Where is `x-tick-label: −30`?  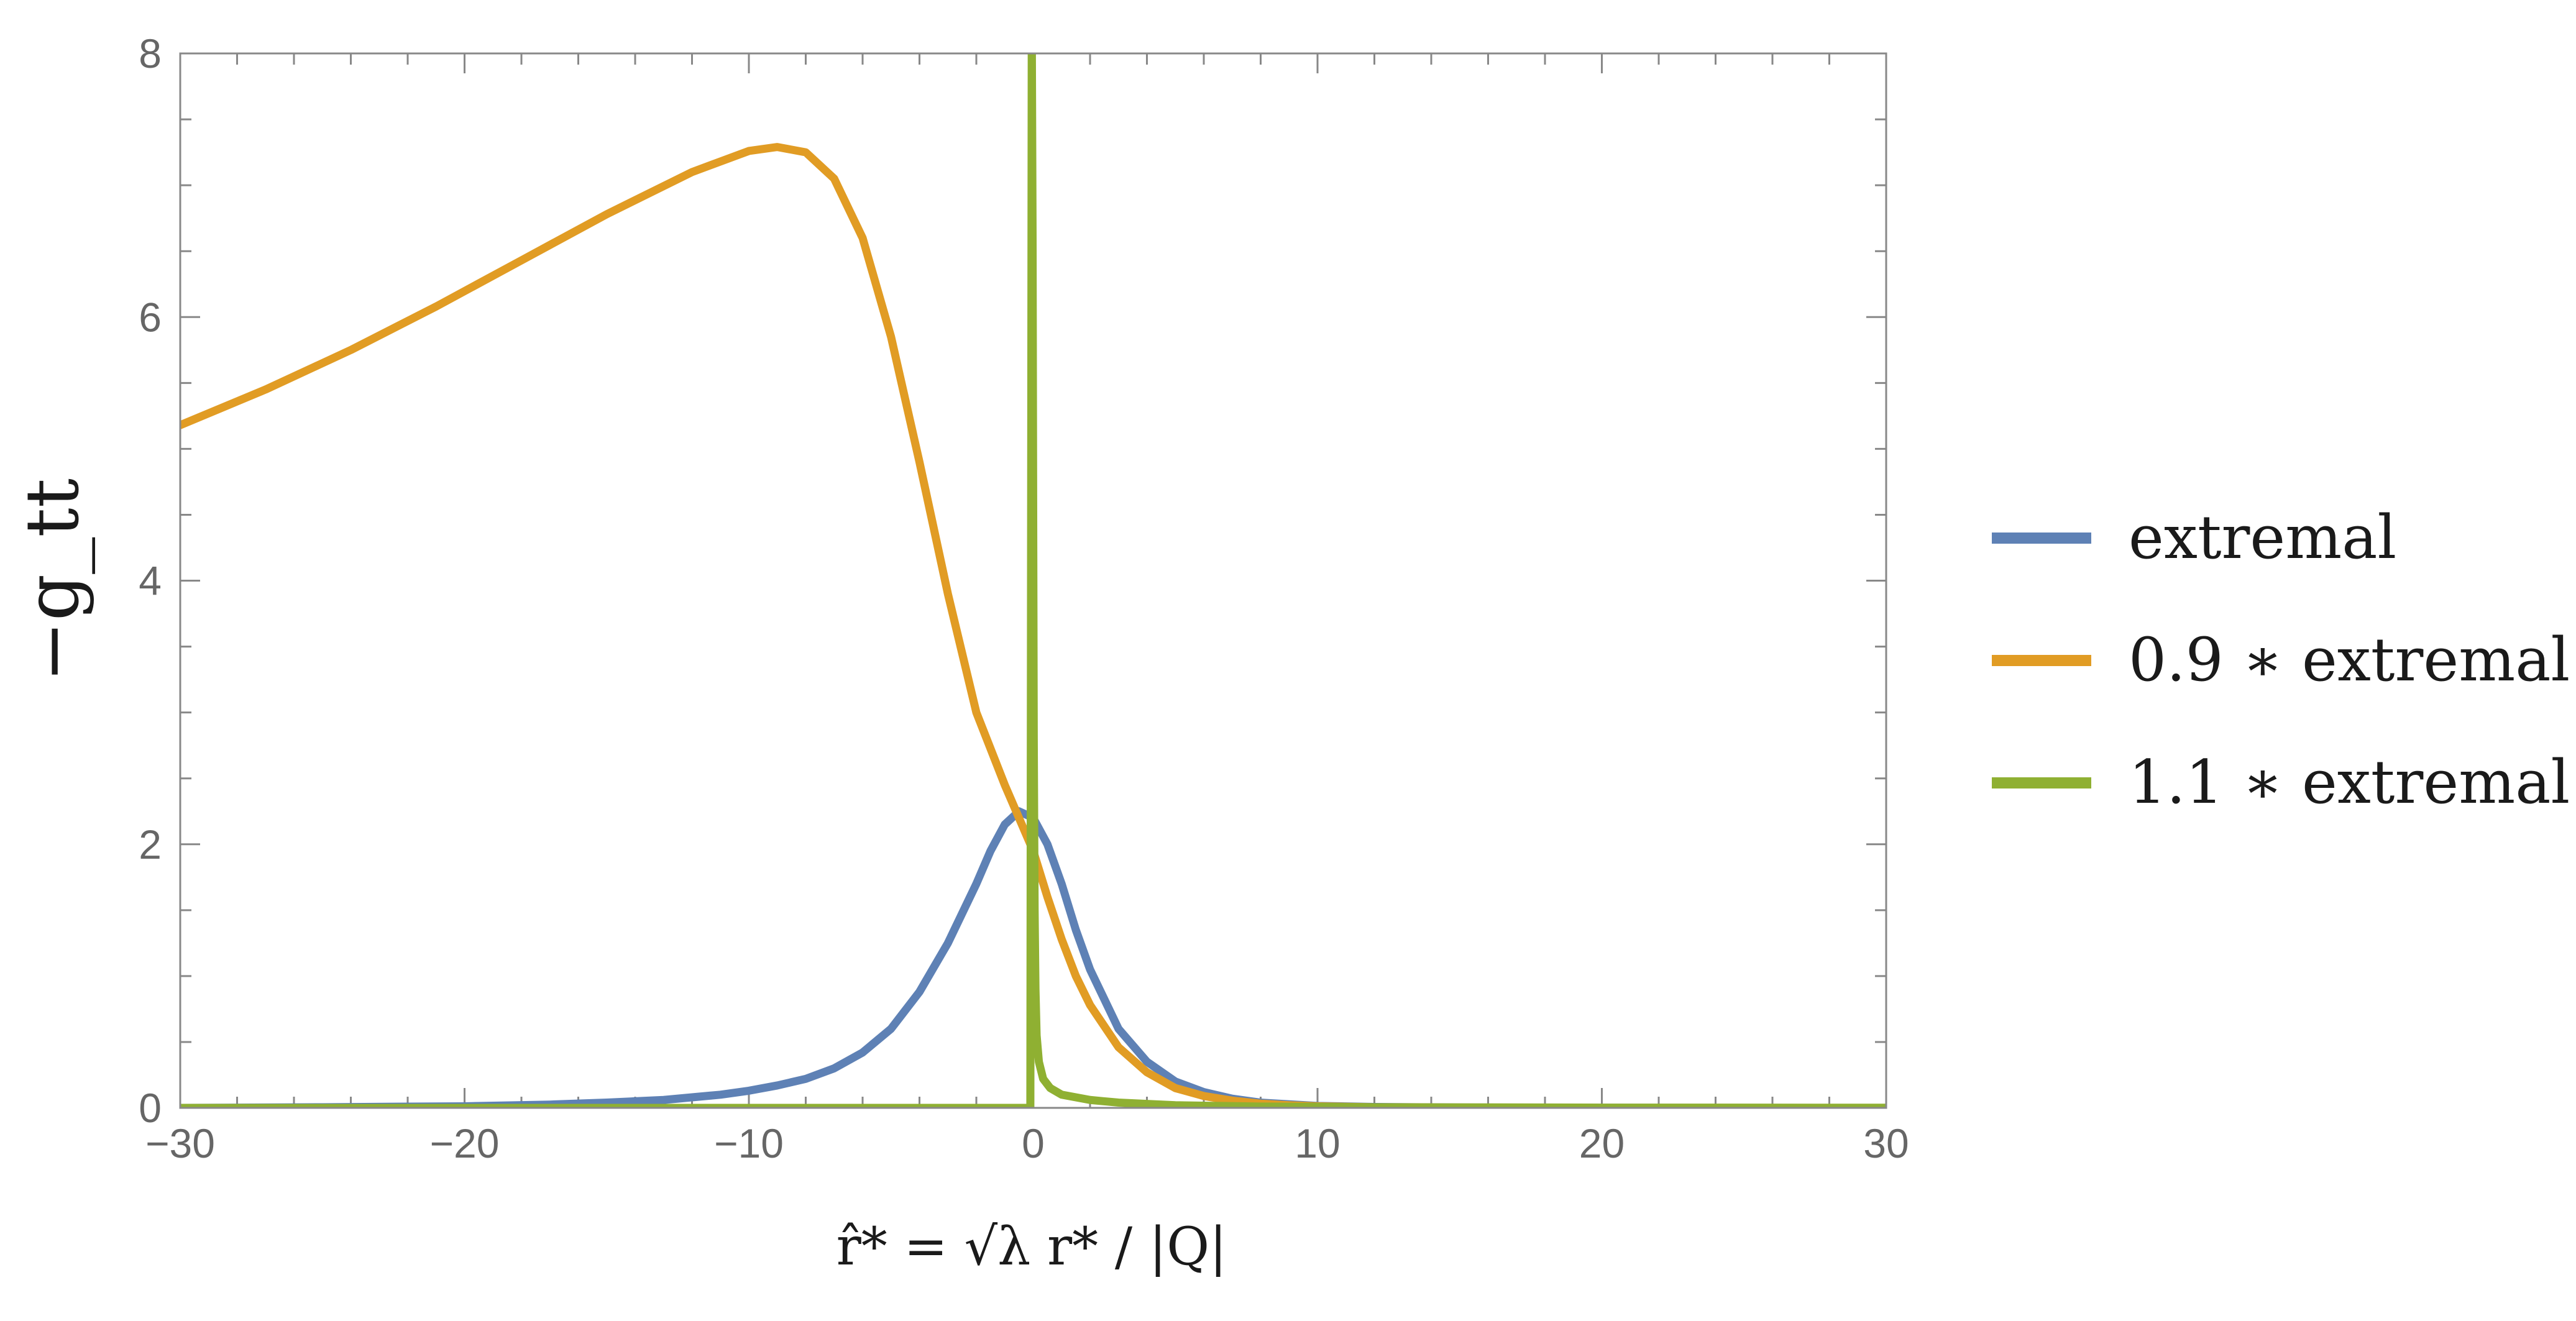
x-tick-label: −30 is located at coordinates (180, 1143).